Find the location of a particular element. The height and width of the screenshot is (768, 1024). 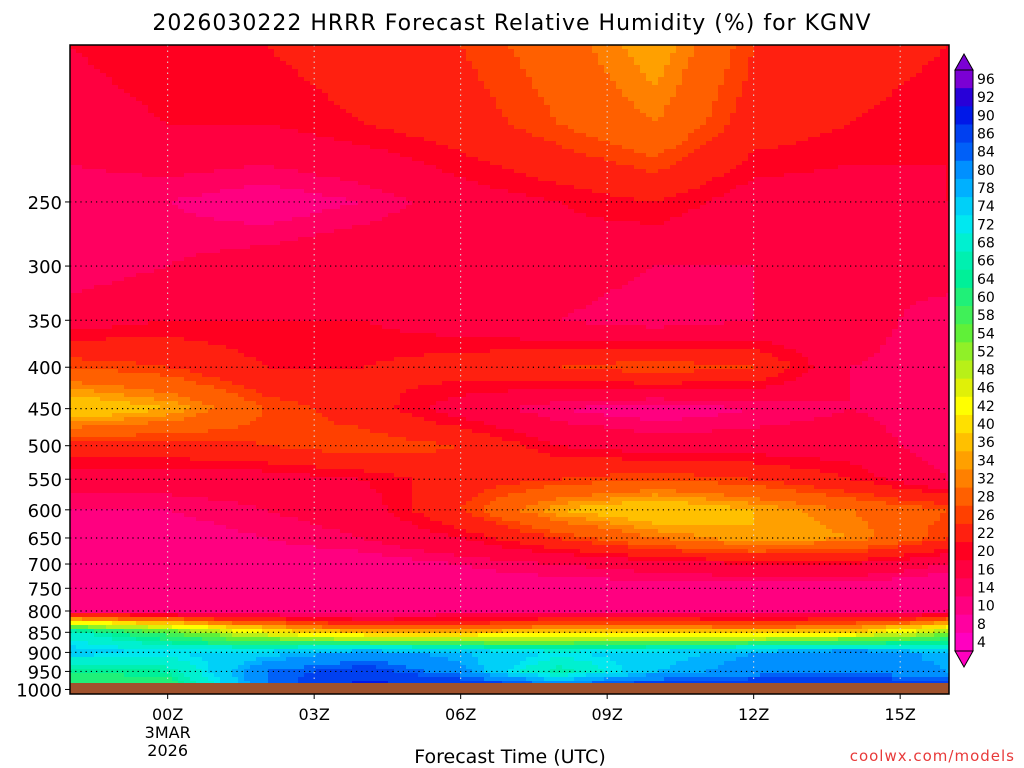

x-tick-label: 12Z is located at coordinates (753, 714).